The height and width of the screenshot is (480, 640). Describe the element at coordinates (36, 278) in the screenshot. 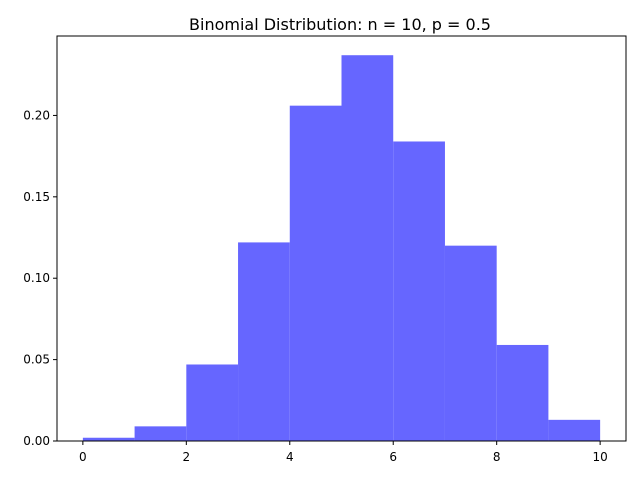

I see `y-tick-label: 0.10` at that location.